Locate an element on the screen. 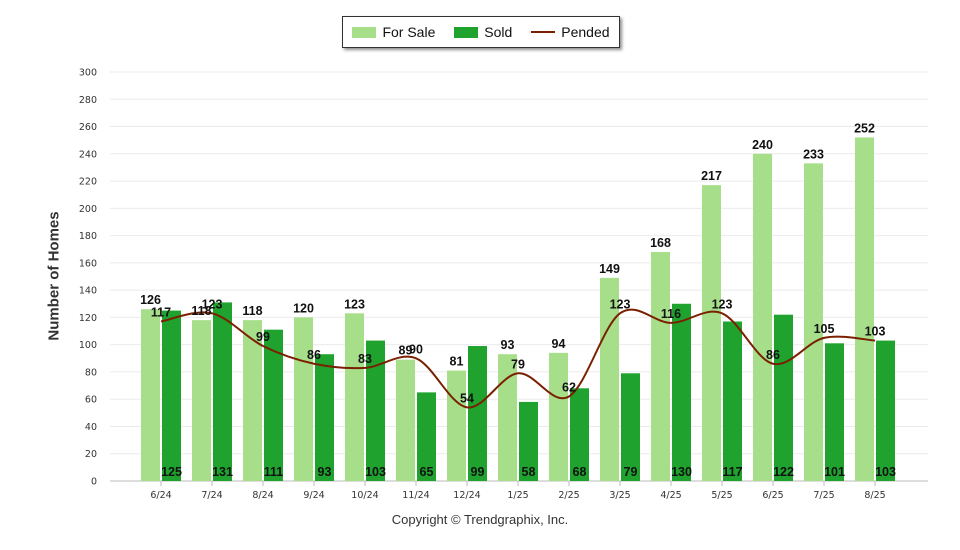 The width and height of the screenshot is (960, 550). data-label-sold: 130 is located at coordinates (681, 472).